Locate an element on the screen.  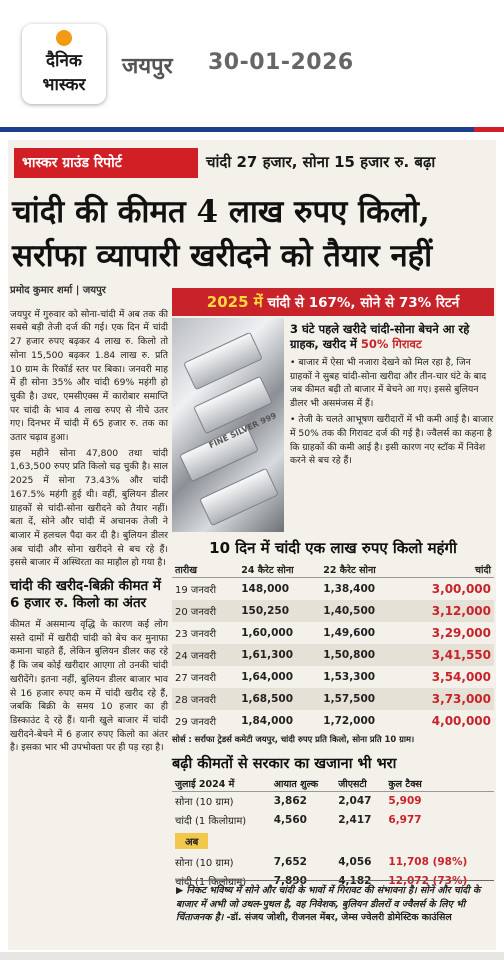
price-date: 27 जनवरी is located at coordinates (196, 678).